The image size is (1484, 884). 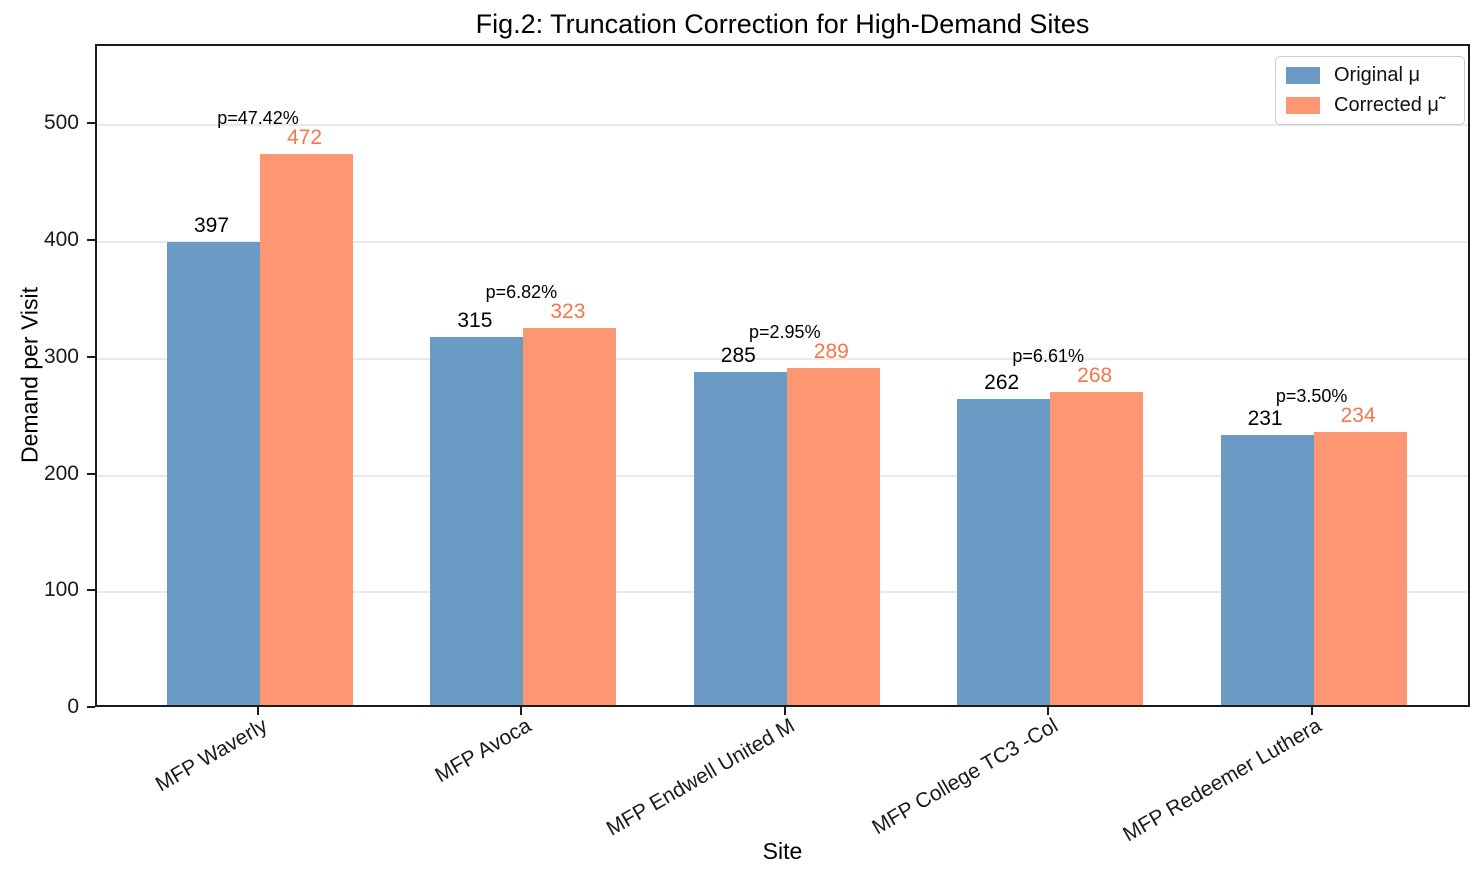 I want to click on bar-value-label: 323, so click(x=568, y=311).